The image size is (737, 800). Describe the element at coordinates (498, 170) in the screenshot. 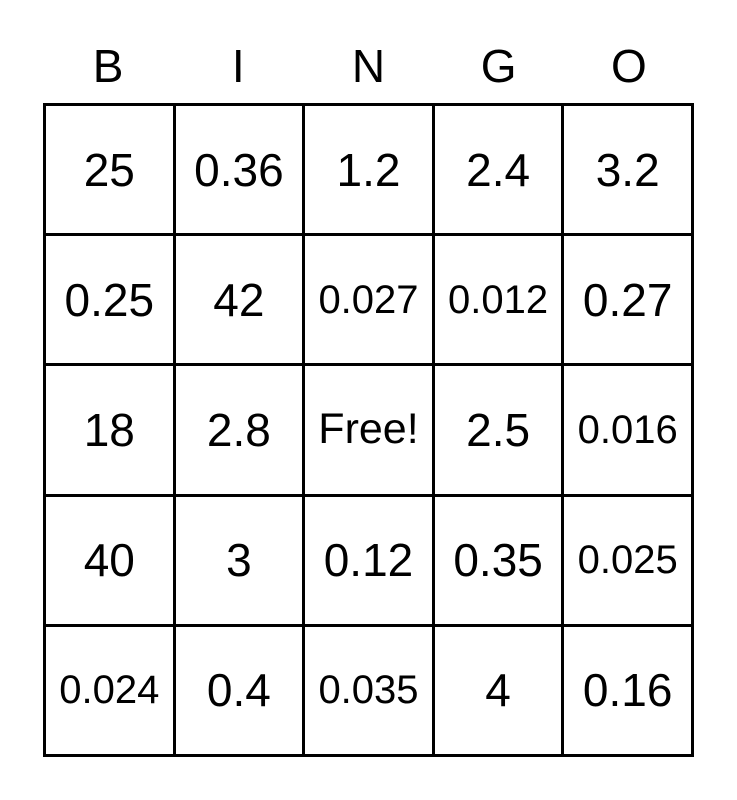

I see `bingo-cell: 2.4` at that location.